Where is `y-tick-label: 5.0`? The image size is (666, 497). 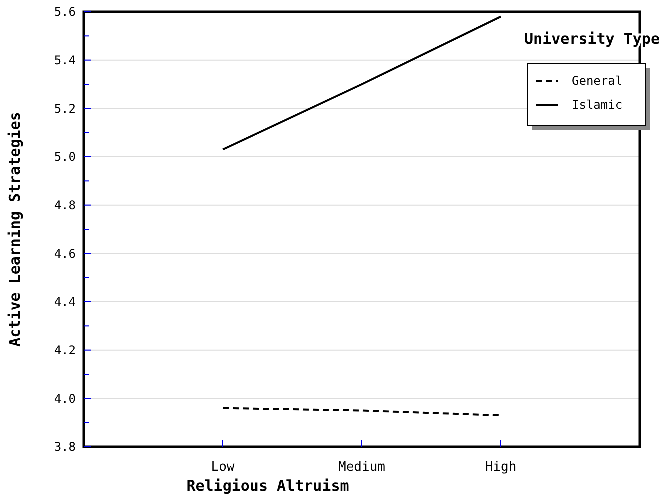 y-tick-label: 5.0 is located at coordinates (65, 157).